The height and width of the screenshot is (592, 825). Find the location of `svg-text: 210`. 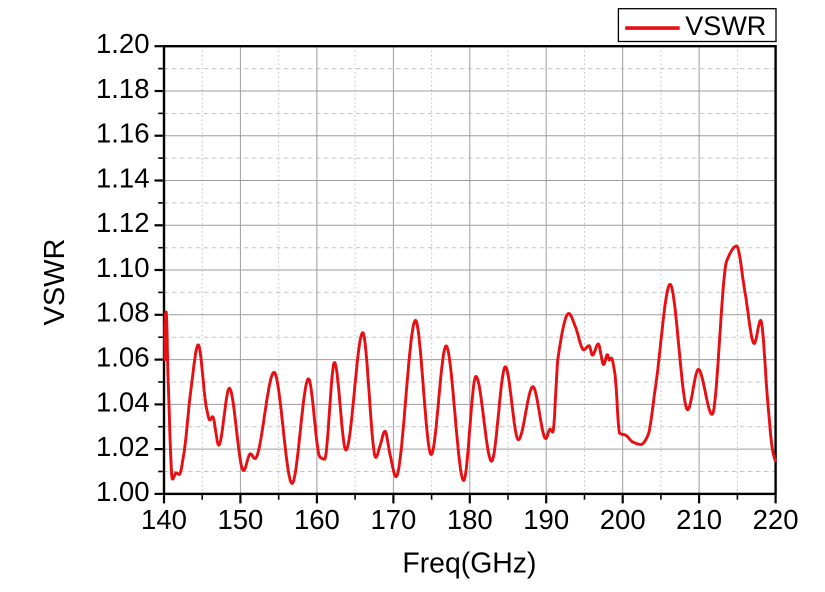

svg-text: 210 is located at coordinates (699, 519).